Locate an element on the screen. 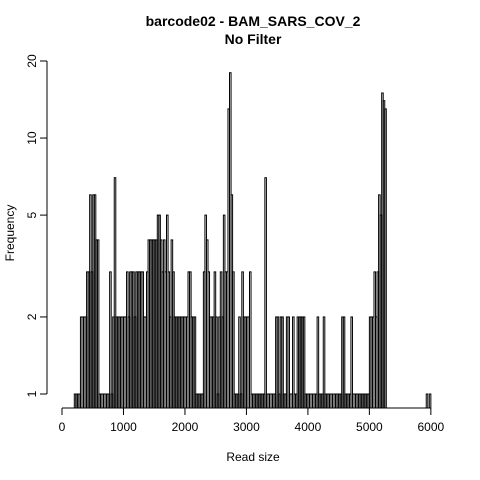 The width and height of the screenshot is (480, 480). x-axis-label: Read size is located at coordinates (253, 457).